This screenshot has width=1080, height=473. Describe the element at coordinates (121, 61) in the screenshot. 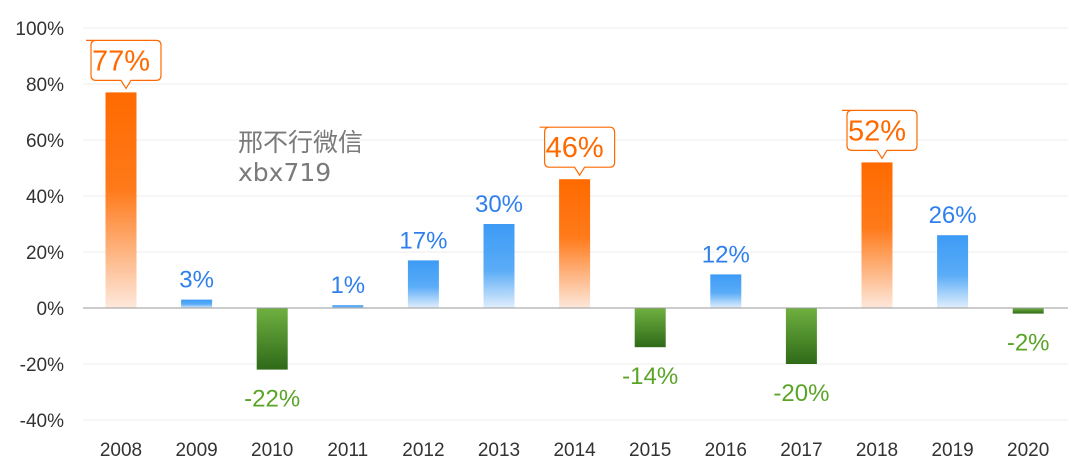

I see `value-label: 77%` at that location.